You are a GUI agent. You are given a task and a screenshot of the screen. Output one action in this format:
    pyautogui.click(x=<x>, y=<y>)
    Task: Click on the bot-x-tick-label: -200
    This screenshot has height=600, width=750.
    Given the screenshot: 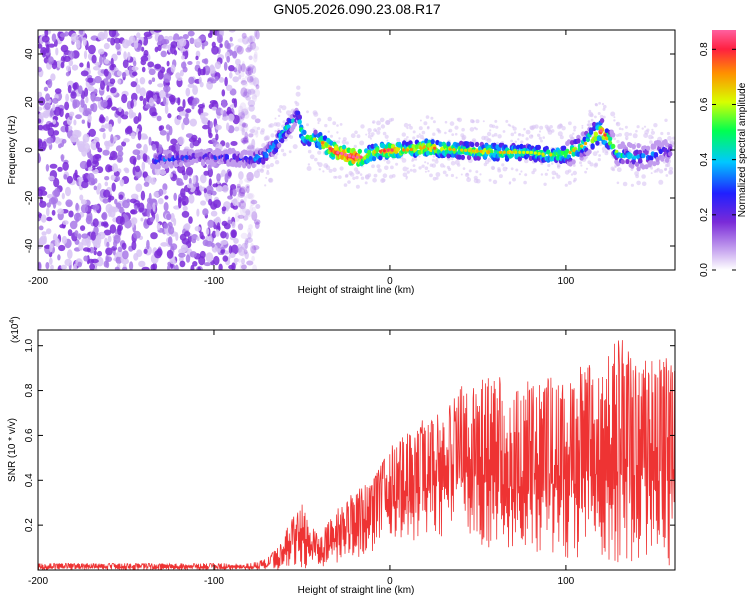 What is the action you would take?
    pyautogui.click(x=38, y=581)
    